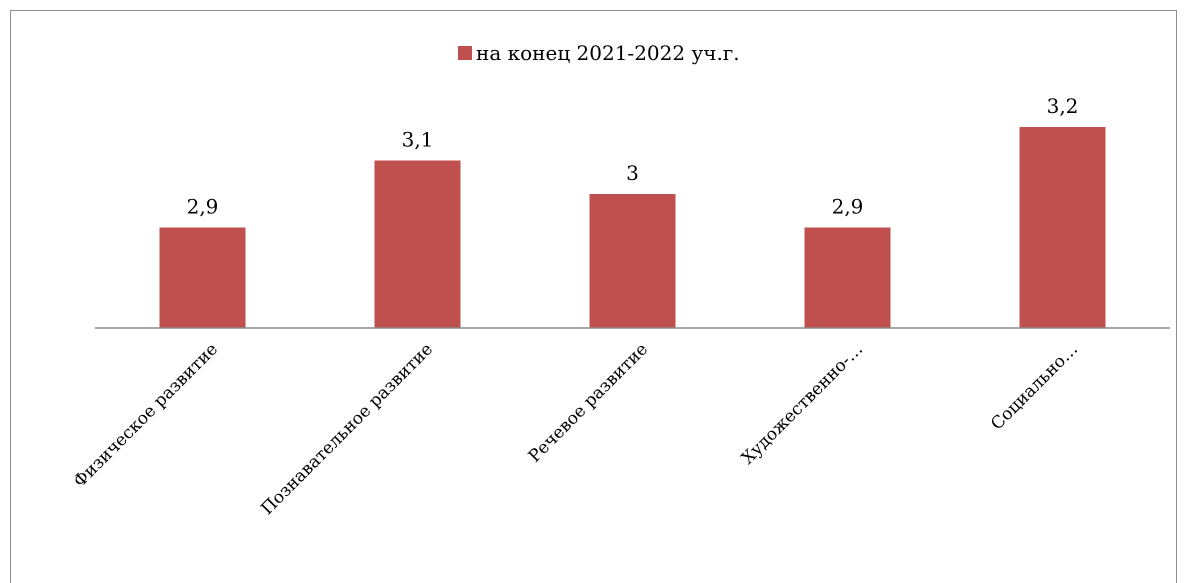 Image resolution: width=1187 pixels, height=583 pixels. What do you see at coordinates (465, 53) in the screenshot?
I see `legend-swatch` at bounding box center [465, 53].